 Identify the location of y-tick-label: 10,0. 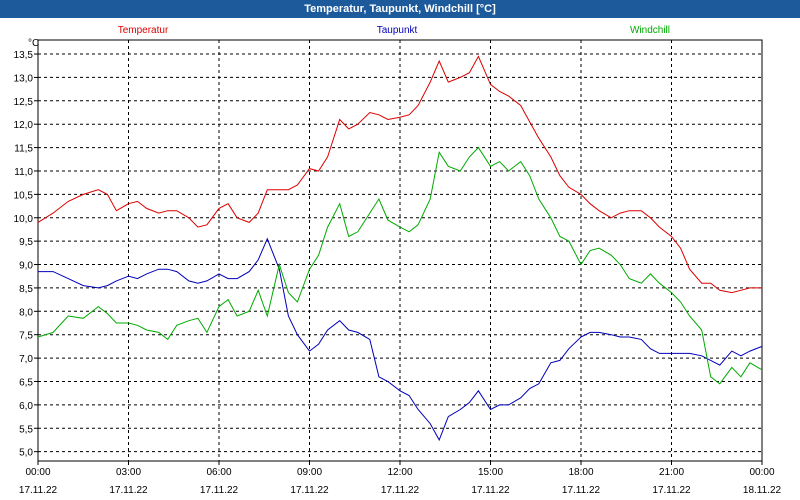
(24, 219).